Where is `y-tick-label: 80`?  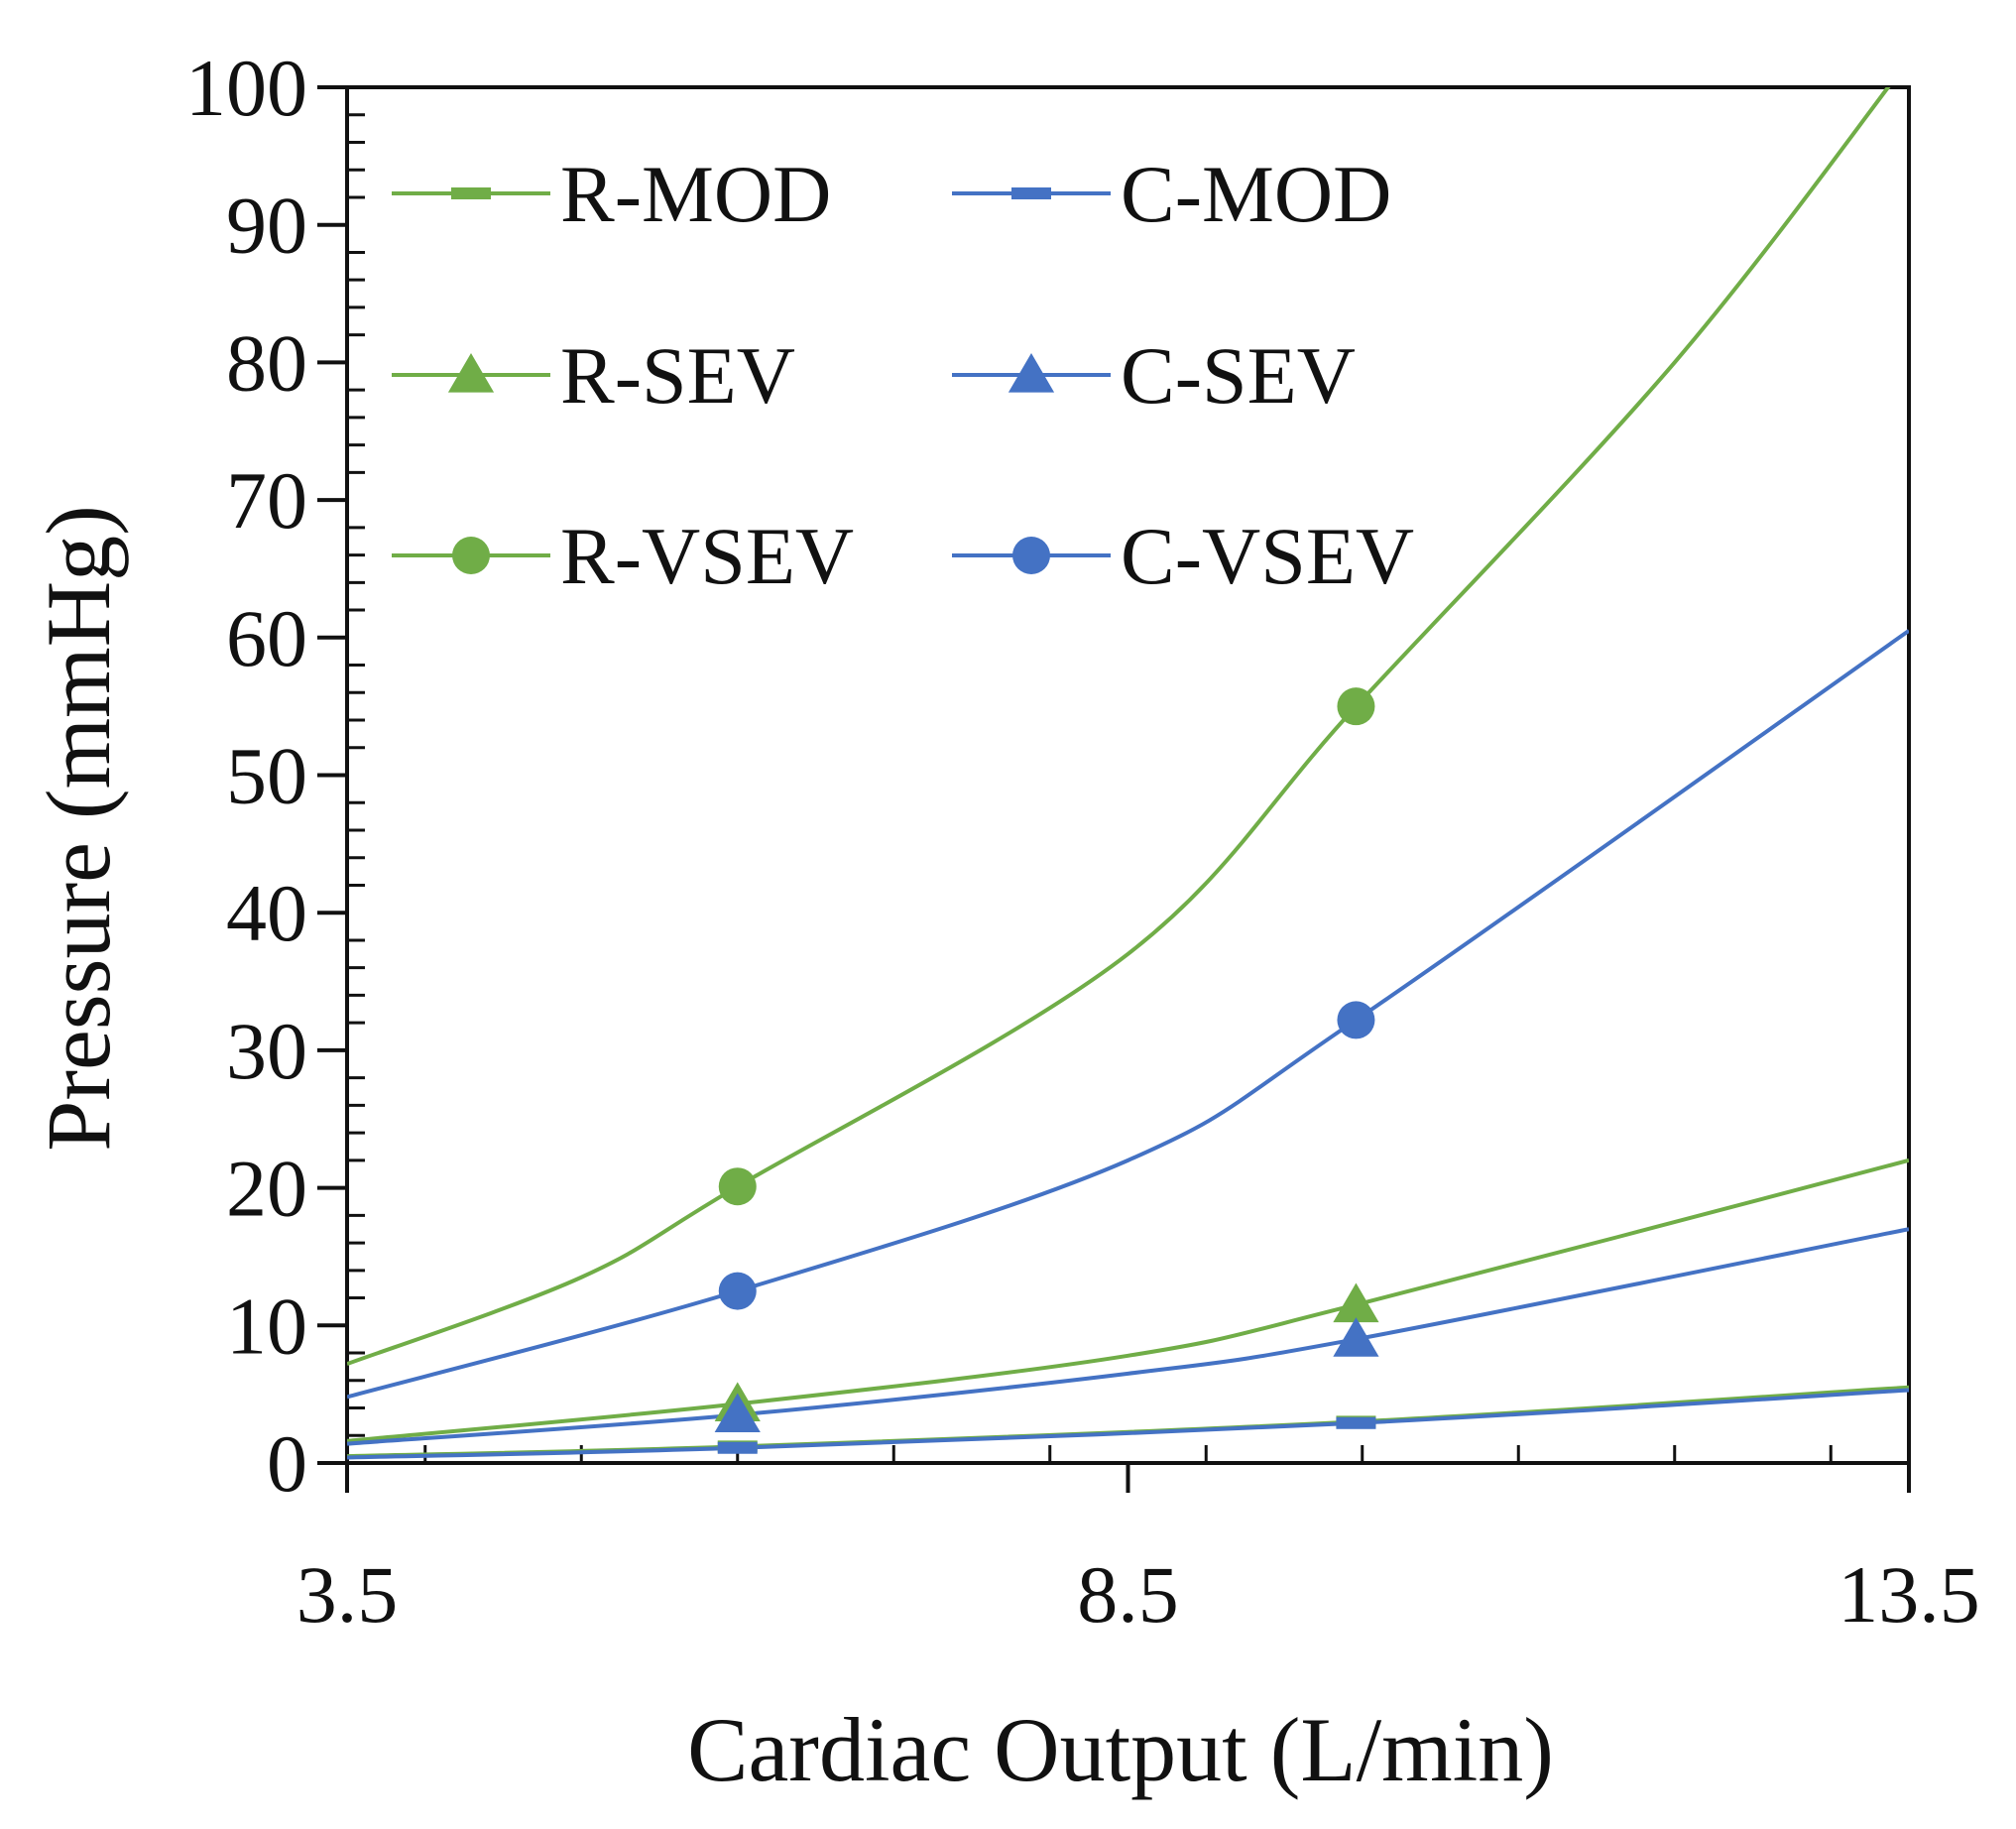
y-tick-label: 80 is located at coordinates (267, 362).